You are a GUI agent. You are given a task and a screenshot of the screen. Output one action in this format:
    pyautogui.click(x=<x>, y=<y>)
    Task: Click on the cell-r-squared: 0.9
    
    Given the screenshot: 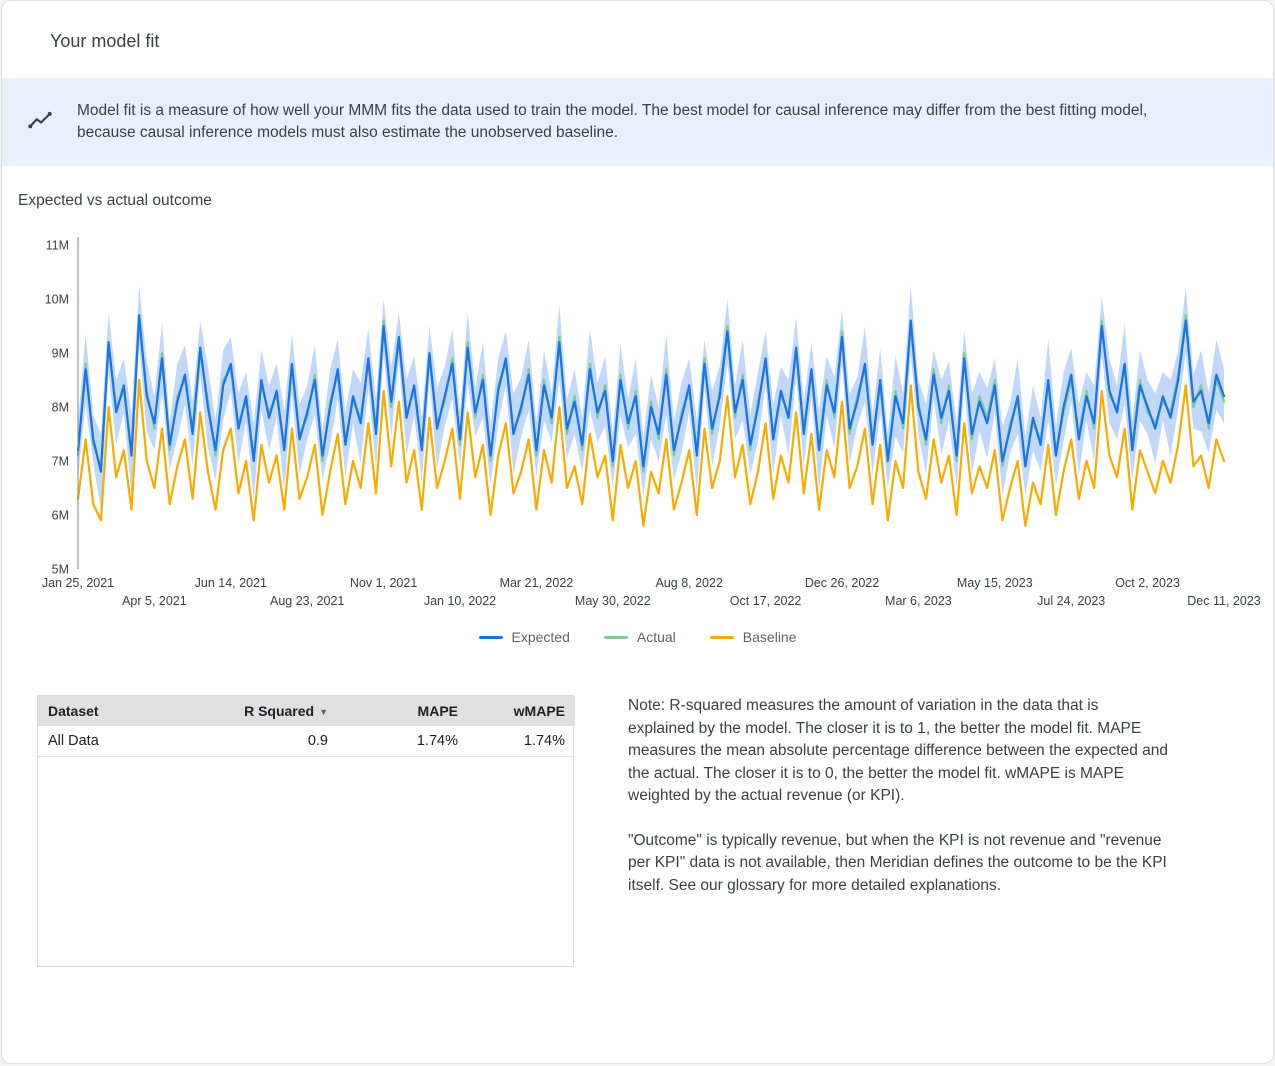 What is the action you would take?
    pyautogui.click(x=268, y=741)
    